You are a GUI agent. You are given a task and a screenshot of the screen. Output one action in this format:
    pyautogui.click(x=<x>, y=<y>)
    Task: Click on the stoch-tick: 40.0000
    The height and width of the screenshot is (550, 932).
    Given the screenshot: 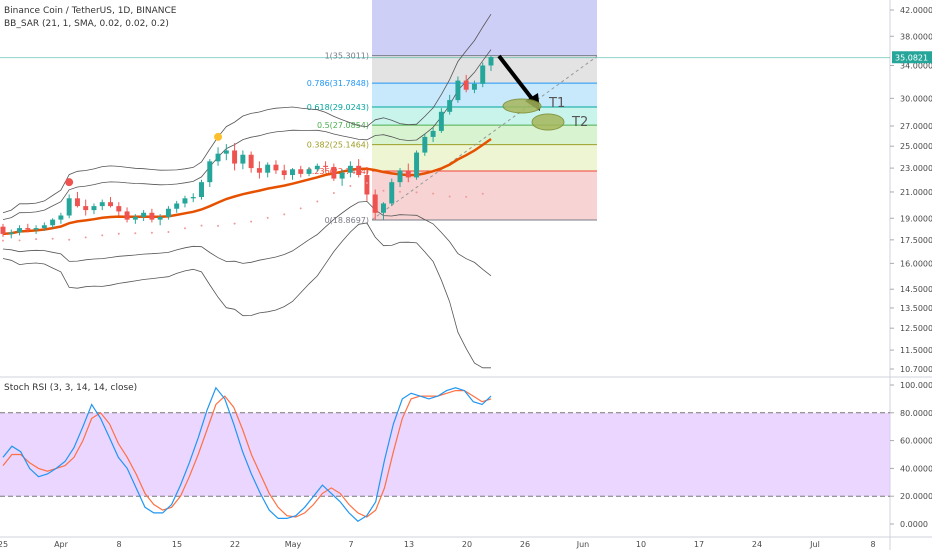 What is the action you would take?
    pyautogui.click(x=916, y=468)
    